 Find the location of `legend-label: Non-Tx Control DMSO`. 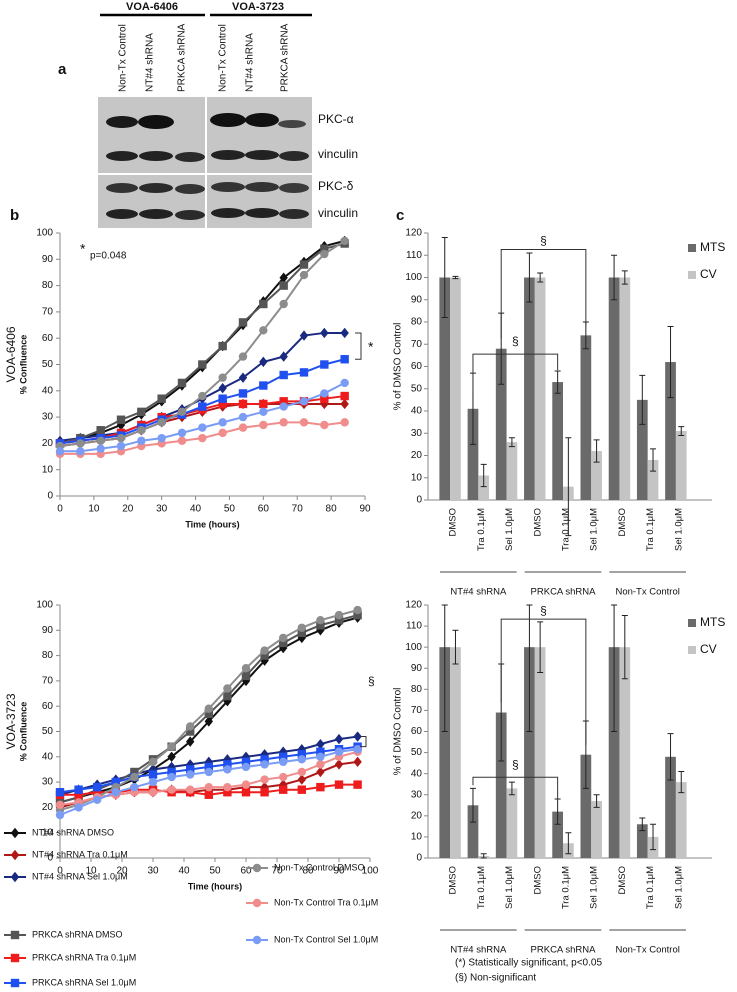

legend-label: Non-Tx Control DMSO is located at coordinates (319, 867).